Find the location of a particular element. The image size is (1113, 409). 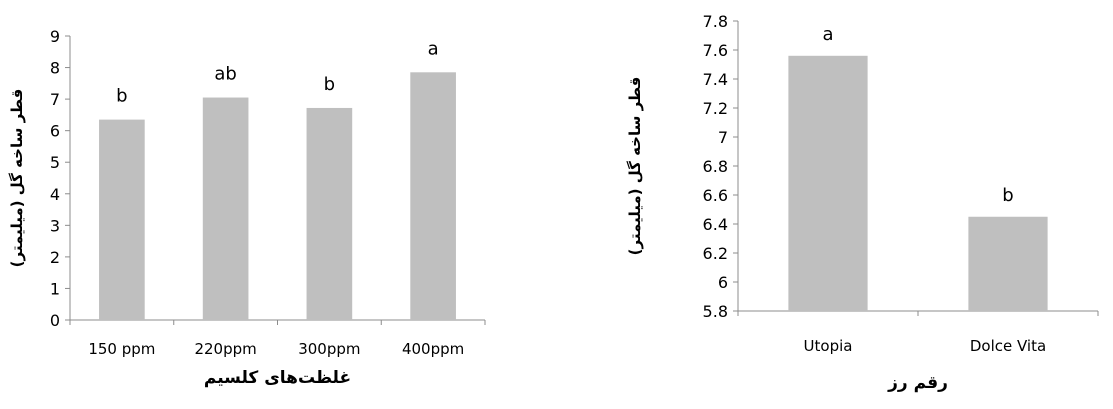

x-axis-title: غلظت‌های کلسیم is located at coordinates (277, 378).